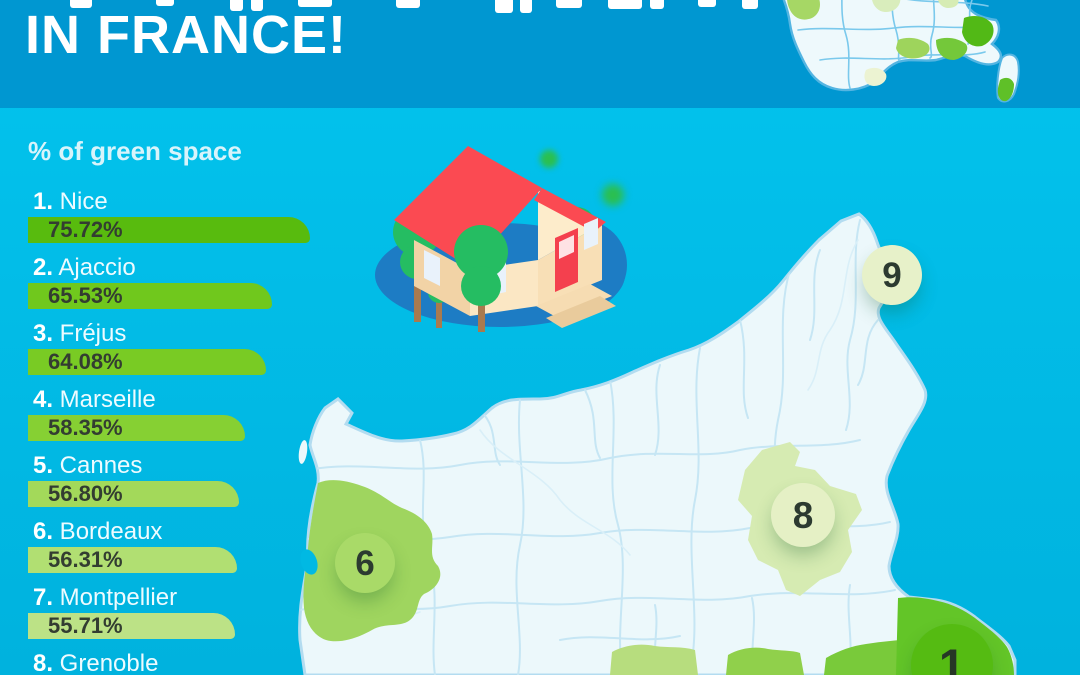 This screenshot has width=1080, height=675. I want to click on roof-edge, so click(570, 210).